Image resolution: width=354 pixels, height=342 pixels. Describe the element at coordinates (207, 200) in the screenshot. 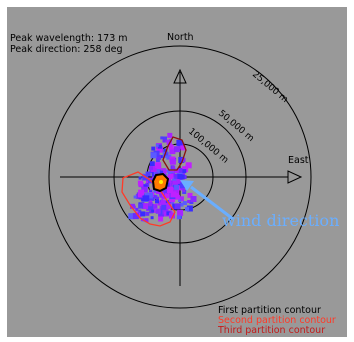

I see `wind-direction-arrow` at that location.